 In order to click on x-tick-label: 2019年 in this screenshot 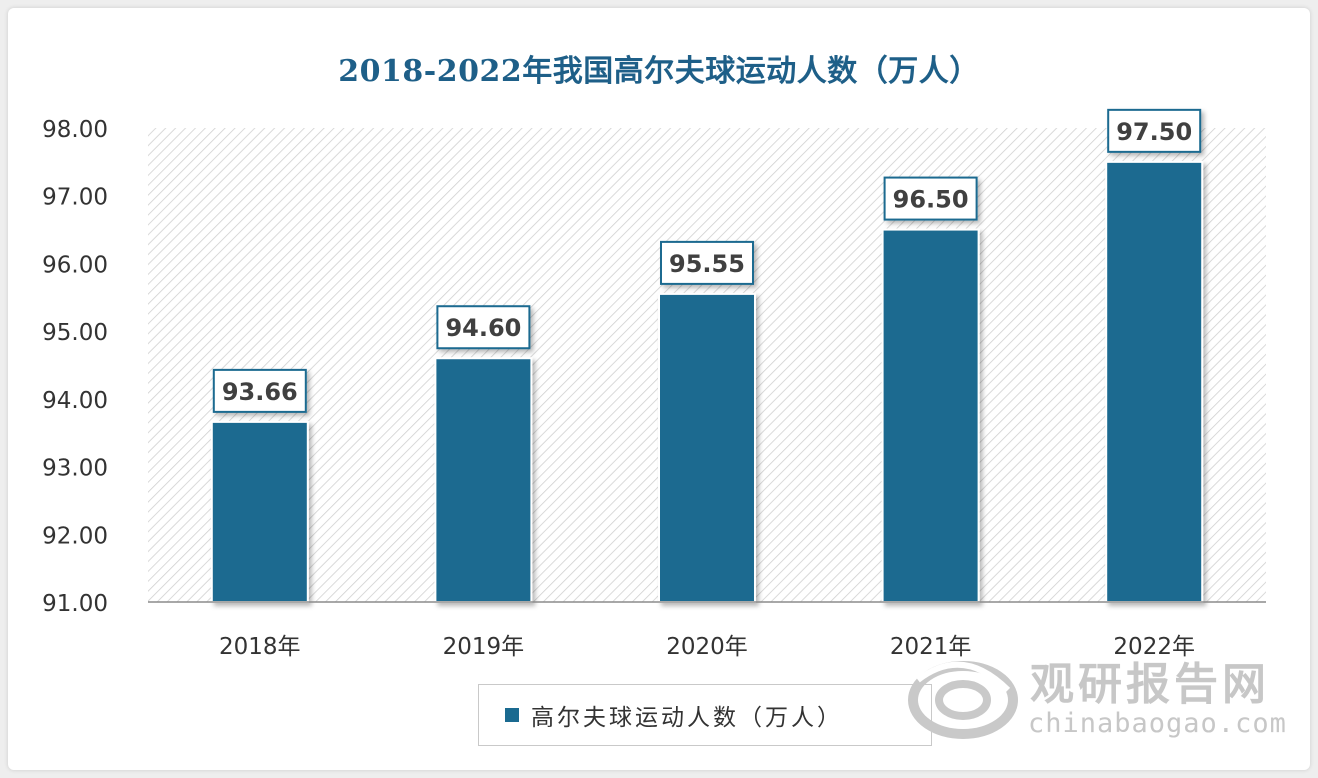, I will do `click(484, 647)`.